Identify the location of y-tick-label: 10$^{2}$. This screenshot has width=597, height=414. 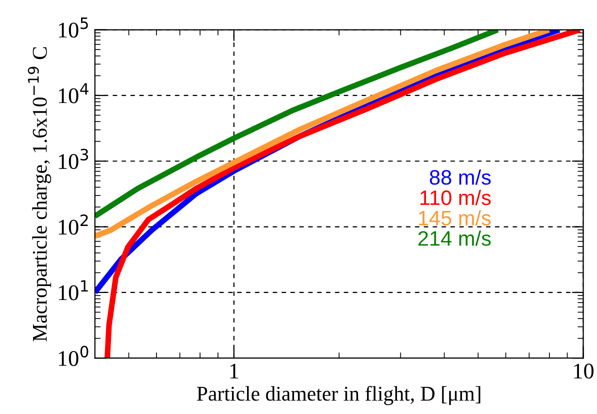
(73, 224).